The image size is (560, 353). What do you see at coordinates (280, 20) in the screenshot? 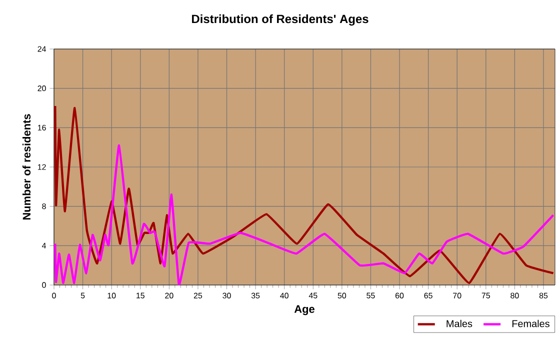
I see `chart-title: Distribution of Residents' Ages` at bounding box center [280, 20].